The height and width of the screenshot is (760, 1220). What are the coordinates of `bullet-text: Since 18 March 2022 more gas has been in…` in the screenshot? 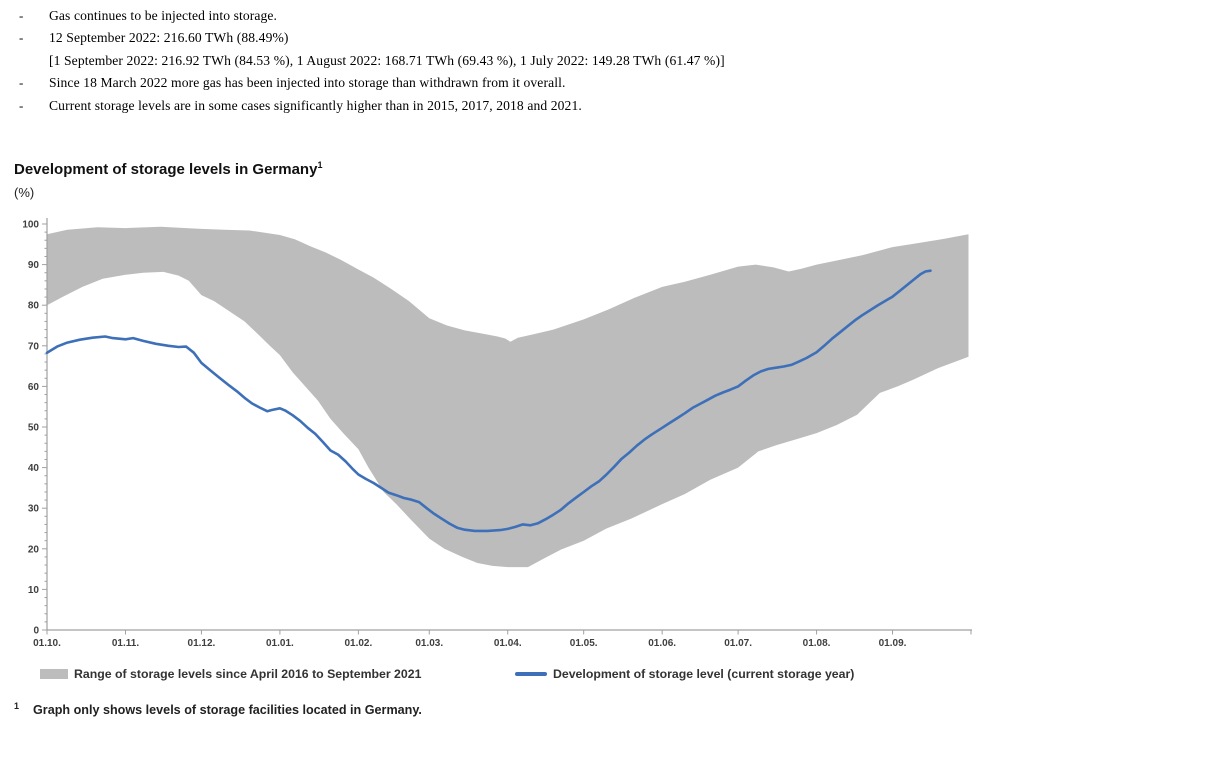 It's located at (307, 83).